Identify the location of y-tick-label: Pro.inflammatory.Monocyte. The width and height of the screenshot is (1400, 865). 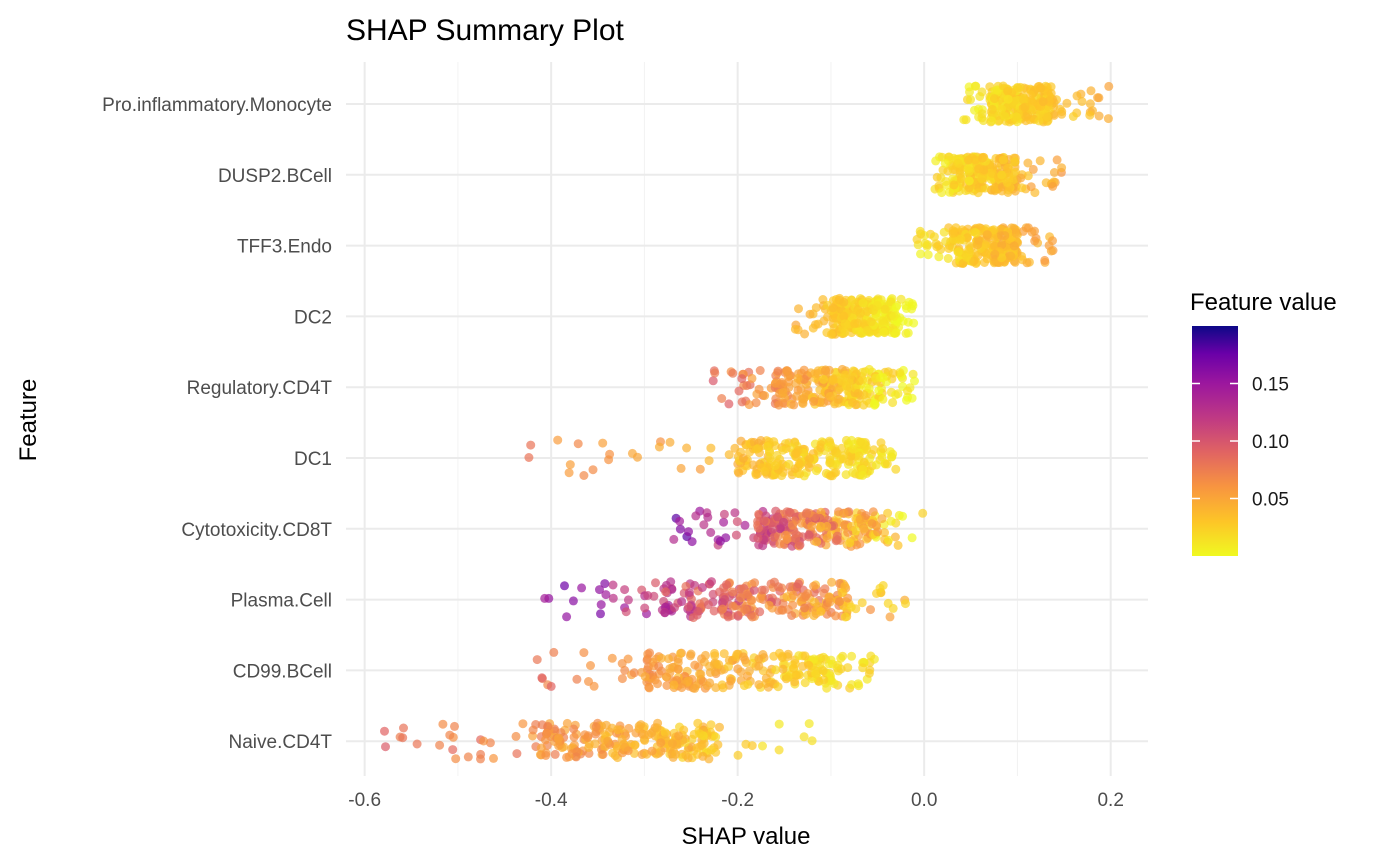
(217, 105).